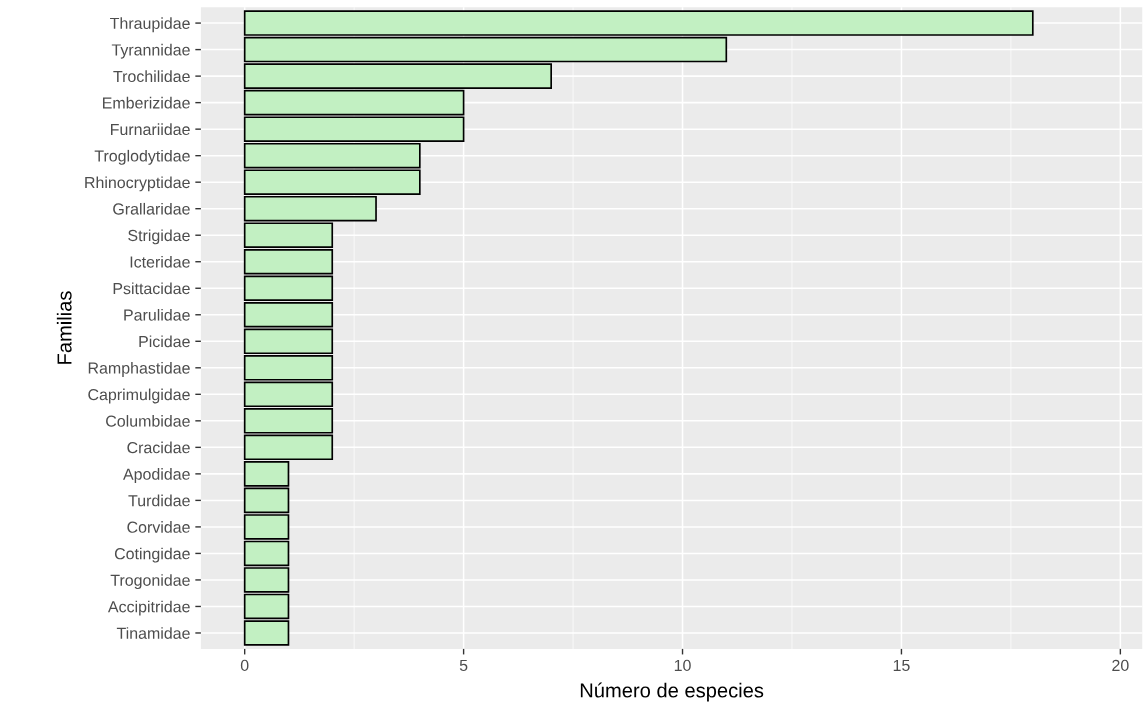  Describe the element at coordinates (901, 665) in the screenshot. I see `x-tick-label: 15` at that location.